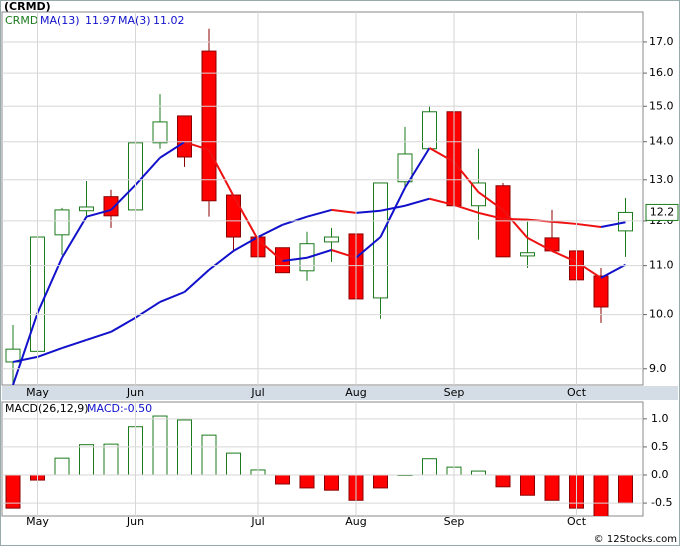 This screenshot has height=546, width=680. What do you see at coordinates (661, 41) in the screenshot?
I see `y-tick-label: 17.0` at bounding box center [661, 41].